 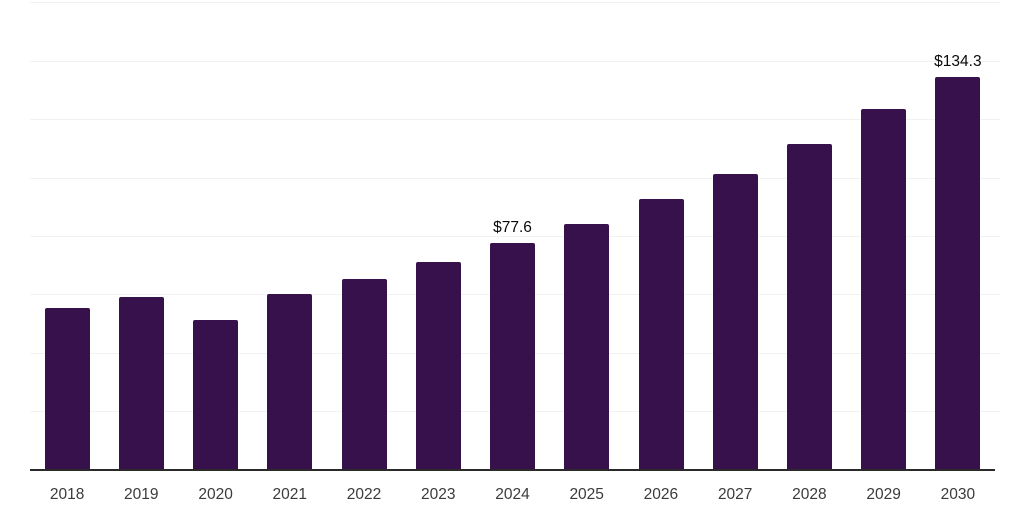 What do you see at coordinates (958, 62) in the screenshot?
I see `data-label-2030: $134.3` at bounding box center [958, 62].